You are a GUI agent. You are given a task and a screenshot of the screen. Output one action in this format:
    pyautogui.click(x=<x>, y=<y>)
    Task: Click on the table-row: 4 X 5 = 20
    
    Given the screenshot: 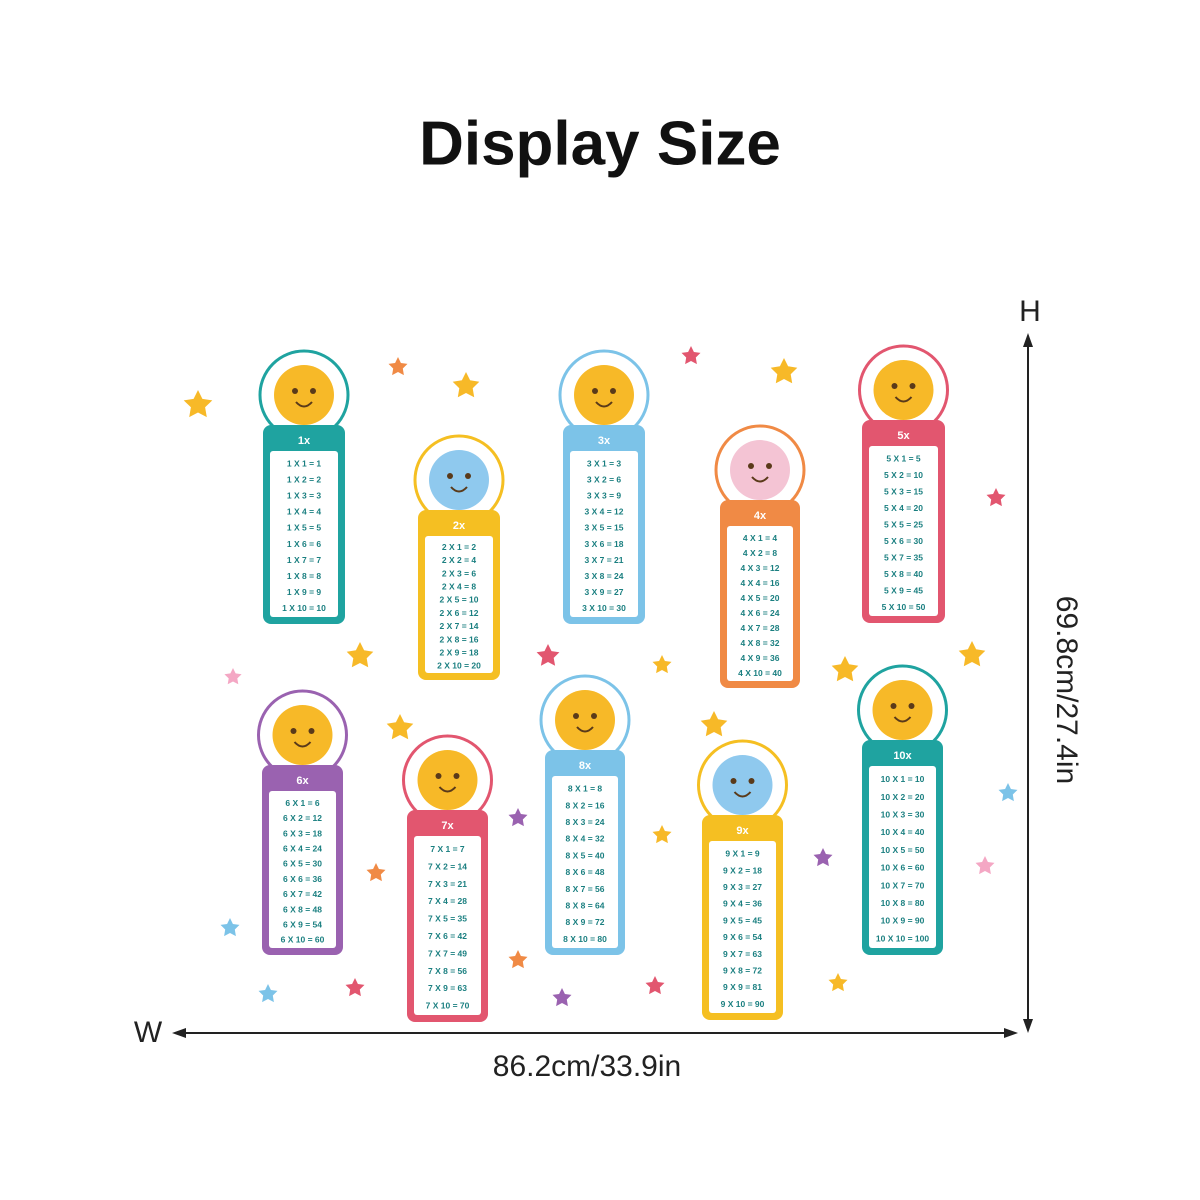 What is the action you would take?
    pyautogui.click(x=760, y=598)
    